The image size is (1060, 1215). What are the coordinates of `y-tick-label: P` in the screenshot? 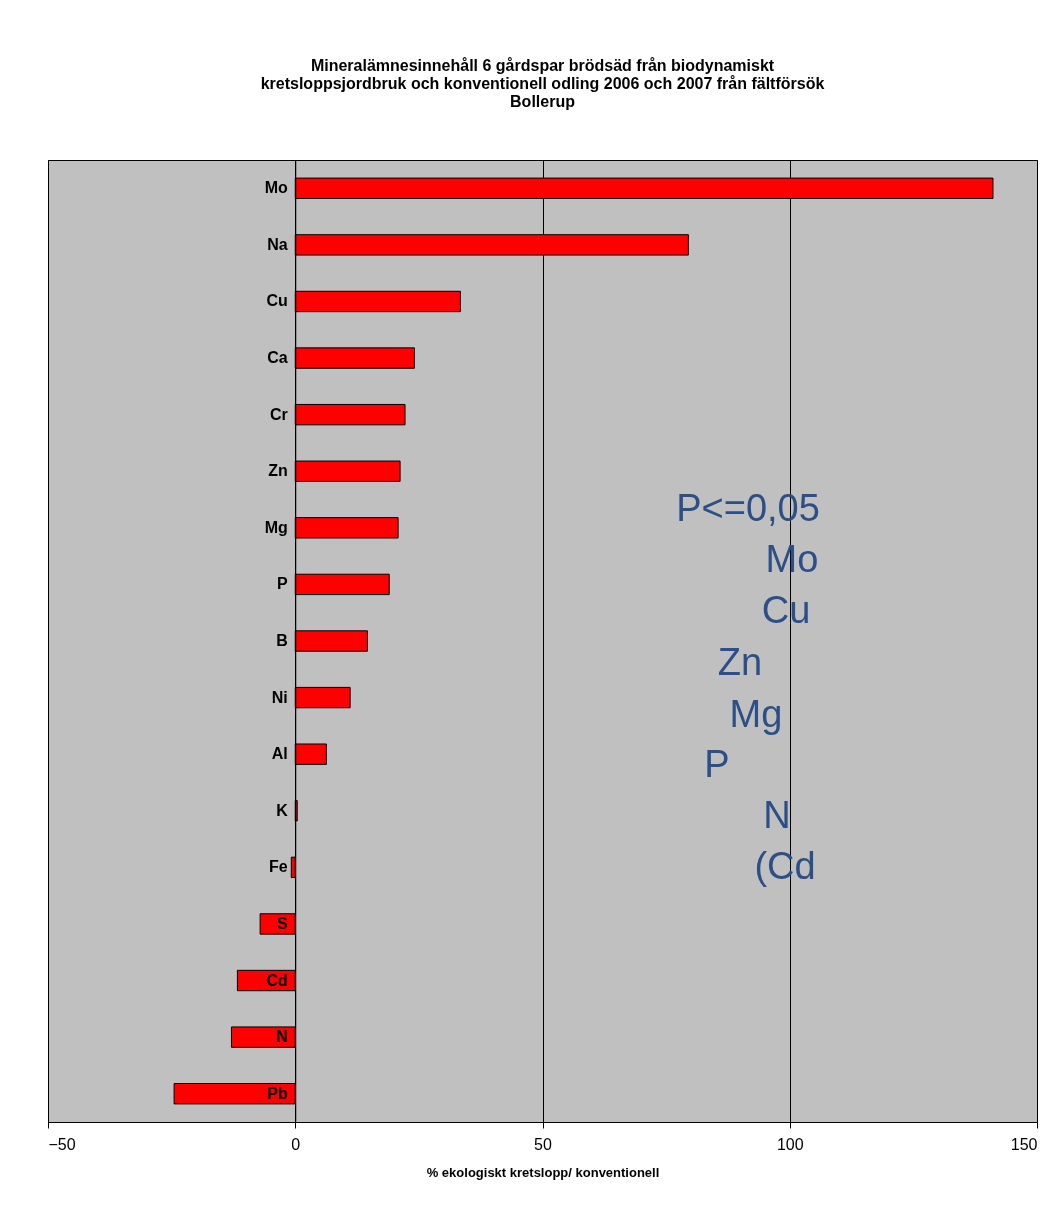 It's located at (283, 584).